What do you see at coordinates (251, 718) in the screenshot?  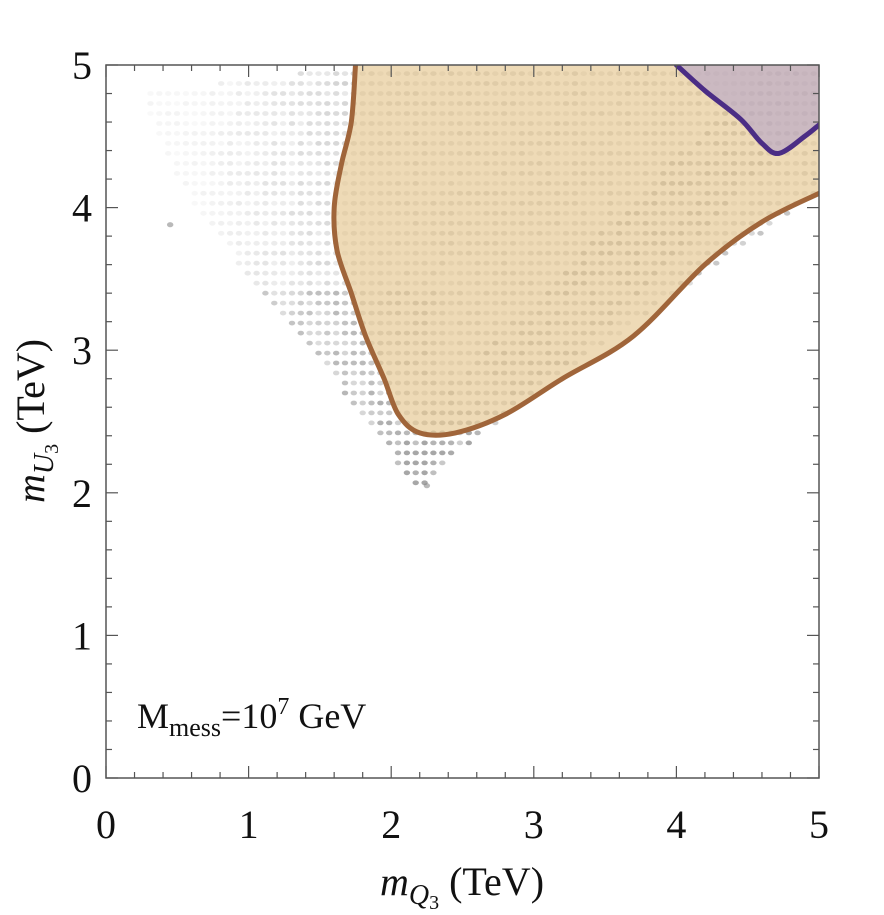 I see `mass-annotation: Mmess=107 GeV` at bounding box center [251, 718].